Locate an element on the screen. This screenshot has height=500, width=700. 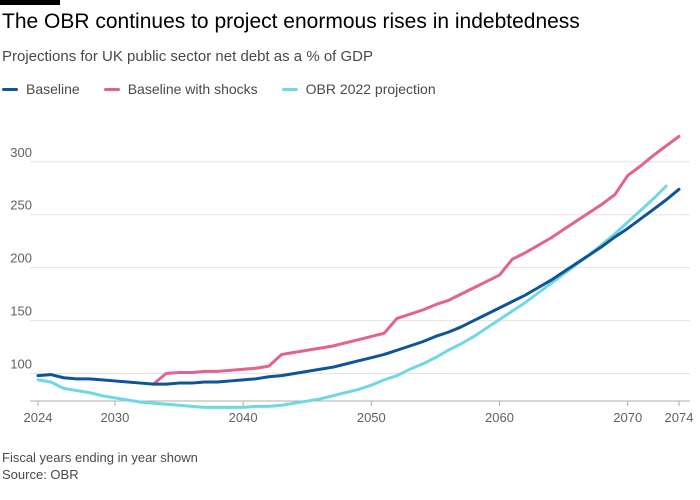
legend-item-shocks: Baseline with shocks is located at coordinates (180, 89).